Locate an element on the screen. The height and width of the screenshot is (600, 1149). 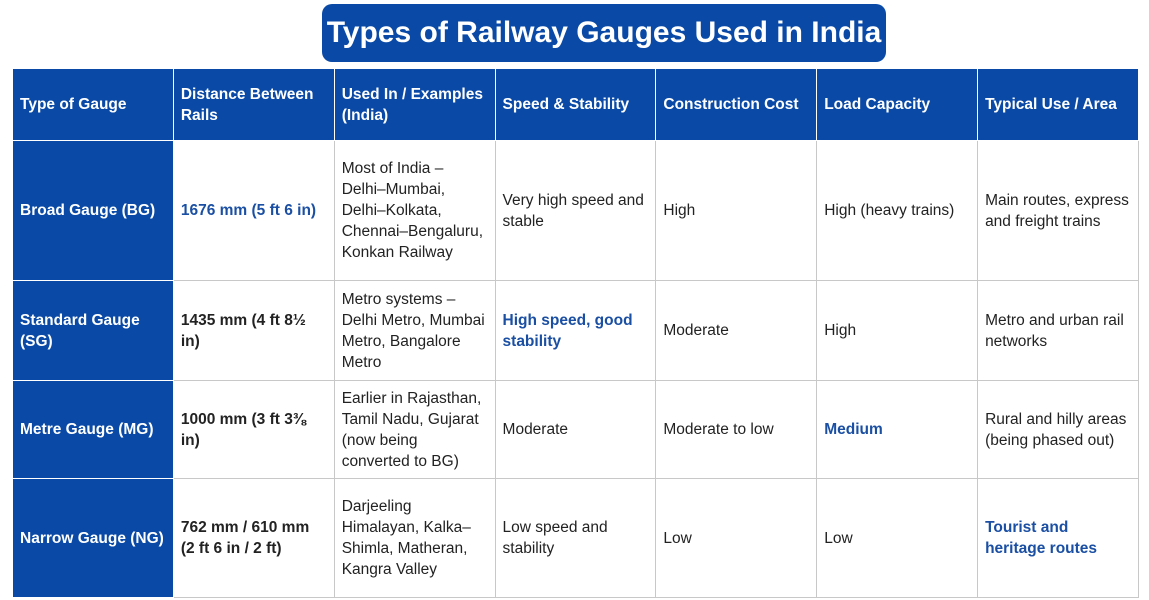
table-cell: 1000 mm (3 ft 3⅜ in) is located at coordinates (253, 429).